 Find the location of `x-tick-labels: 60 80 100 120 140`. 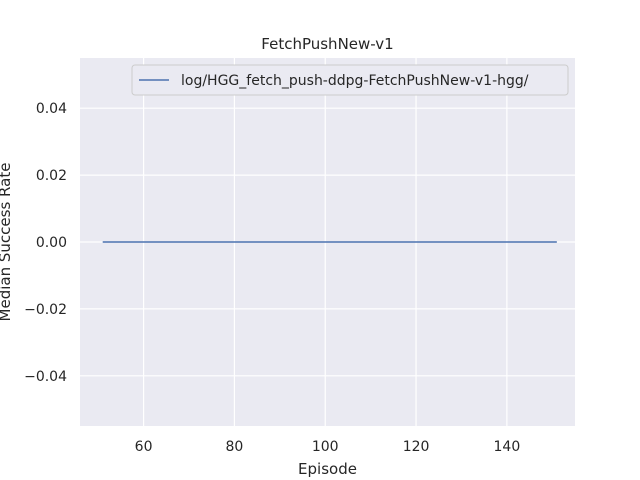

x-tick-labels: 60 80 100 120 140 is located at coordinates (328, 447).